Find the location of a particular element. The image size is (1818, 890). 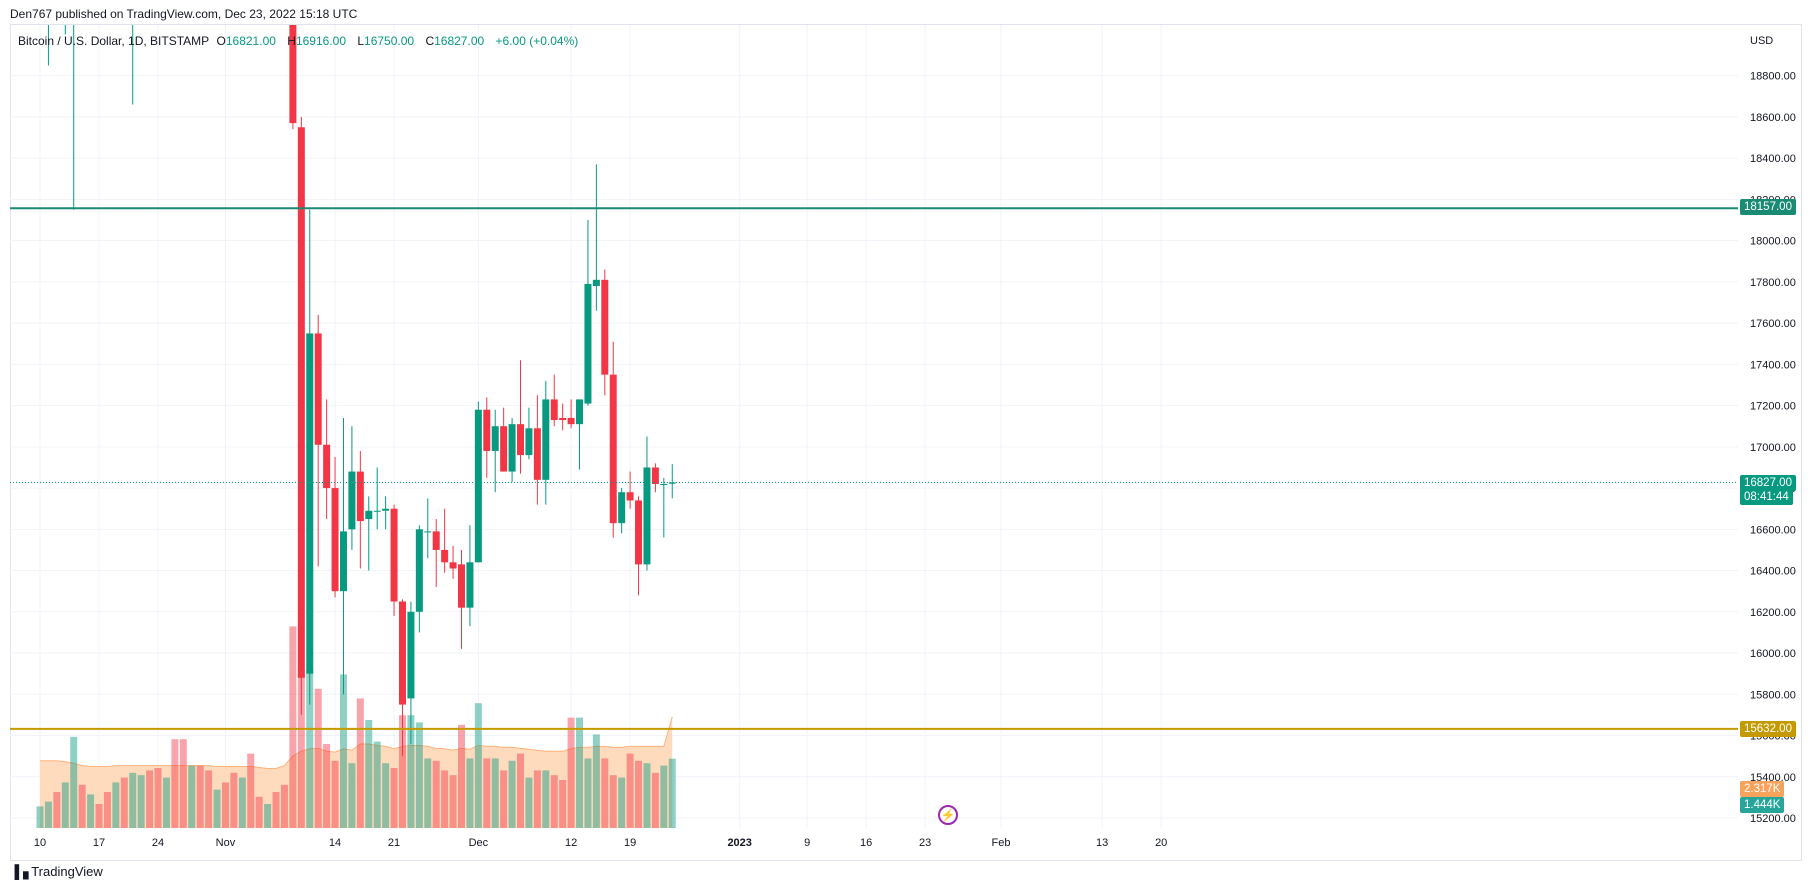

x-tick-label: 20 is located at coordinates (1161, 843).